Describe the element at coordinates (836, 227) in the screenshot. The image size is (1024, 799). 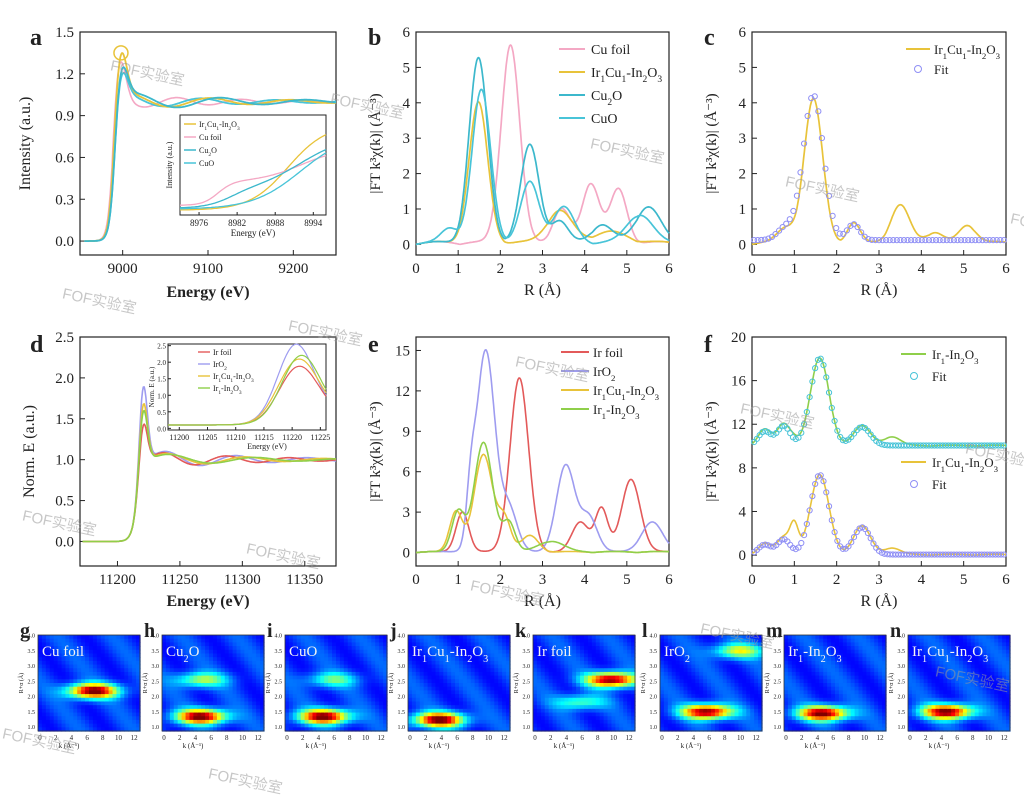
I see `fit-marker` at that location.